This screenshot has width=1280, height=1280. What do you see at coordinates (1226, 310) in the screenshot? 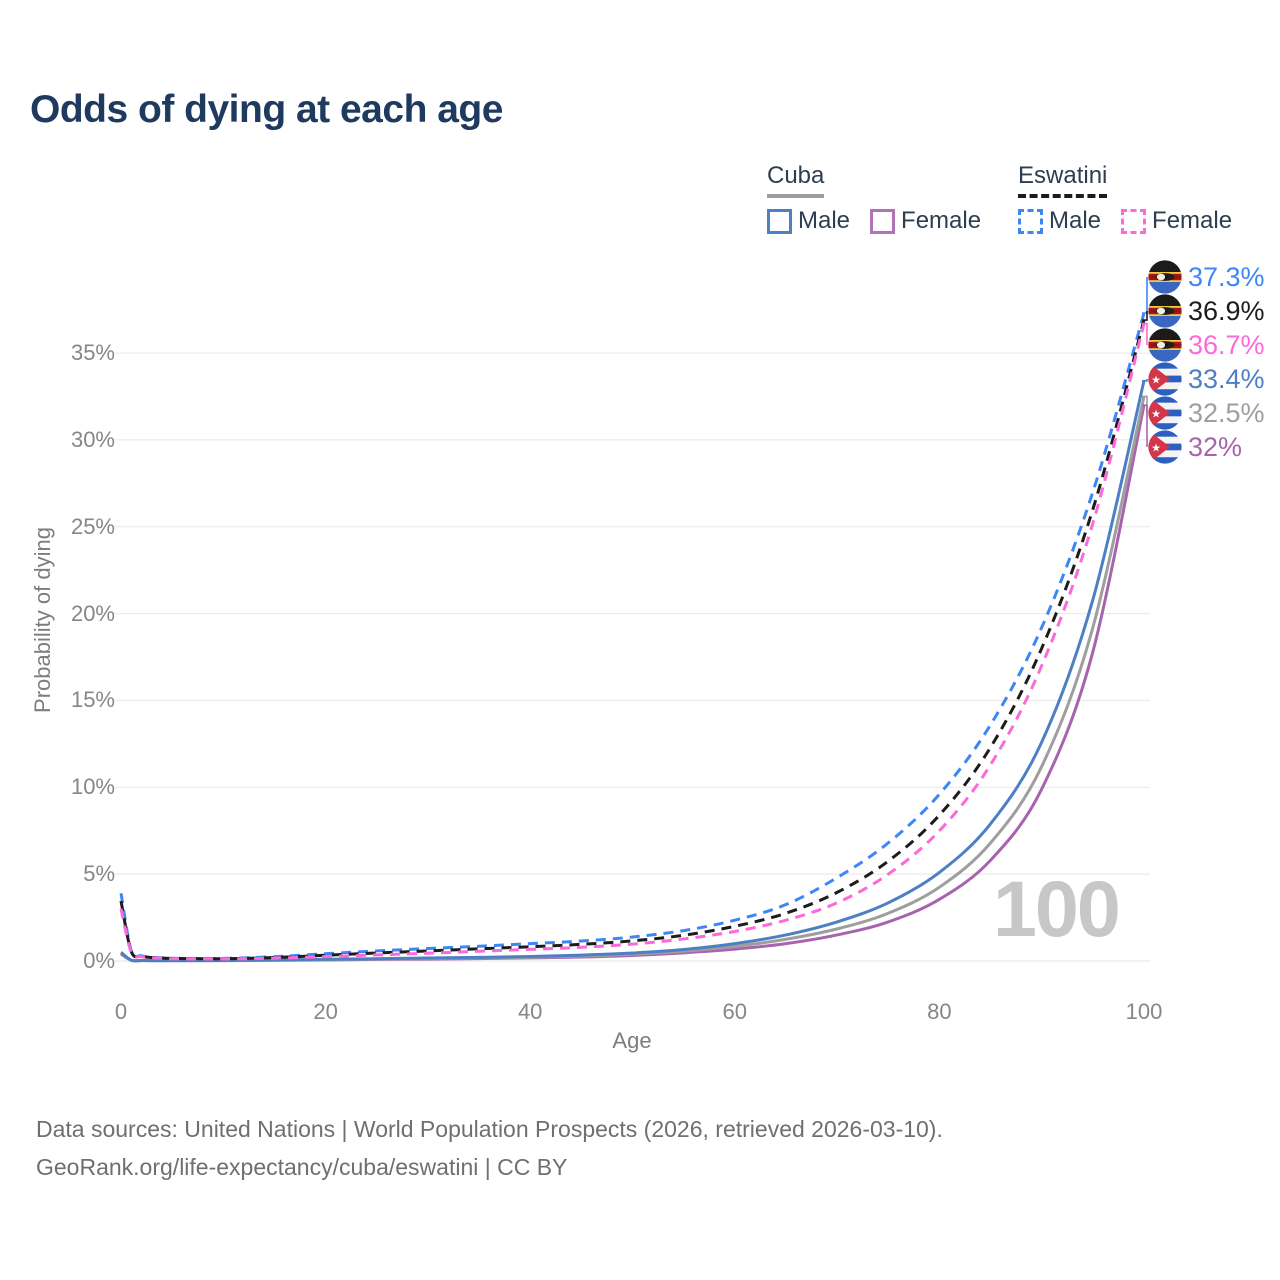
I see `end-label-value: 36.9%` at bounding box center [1226, 310].